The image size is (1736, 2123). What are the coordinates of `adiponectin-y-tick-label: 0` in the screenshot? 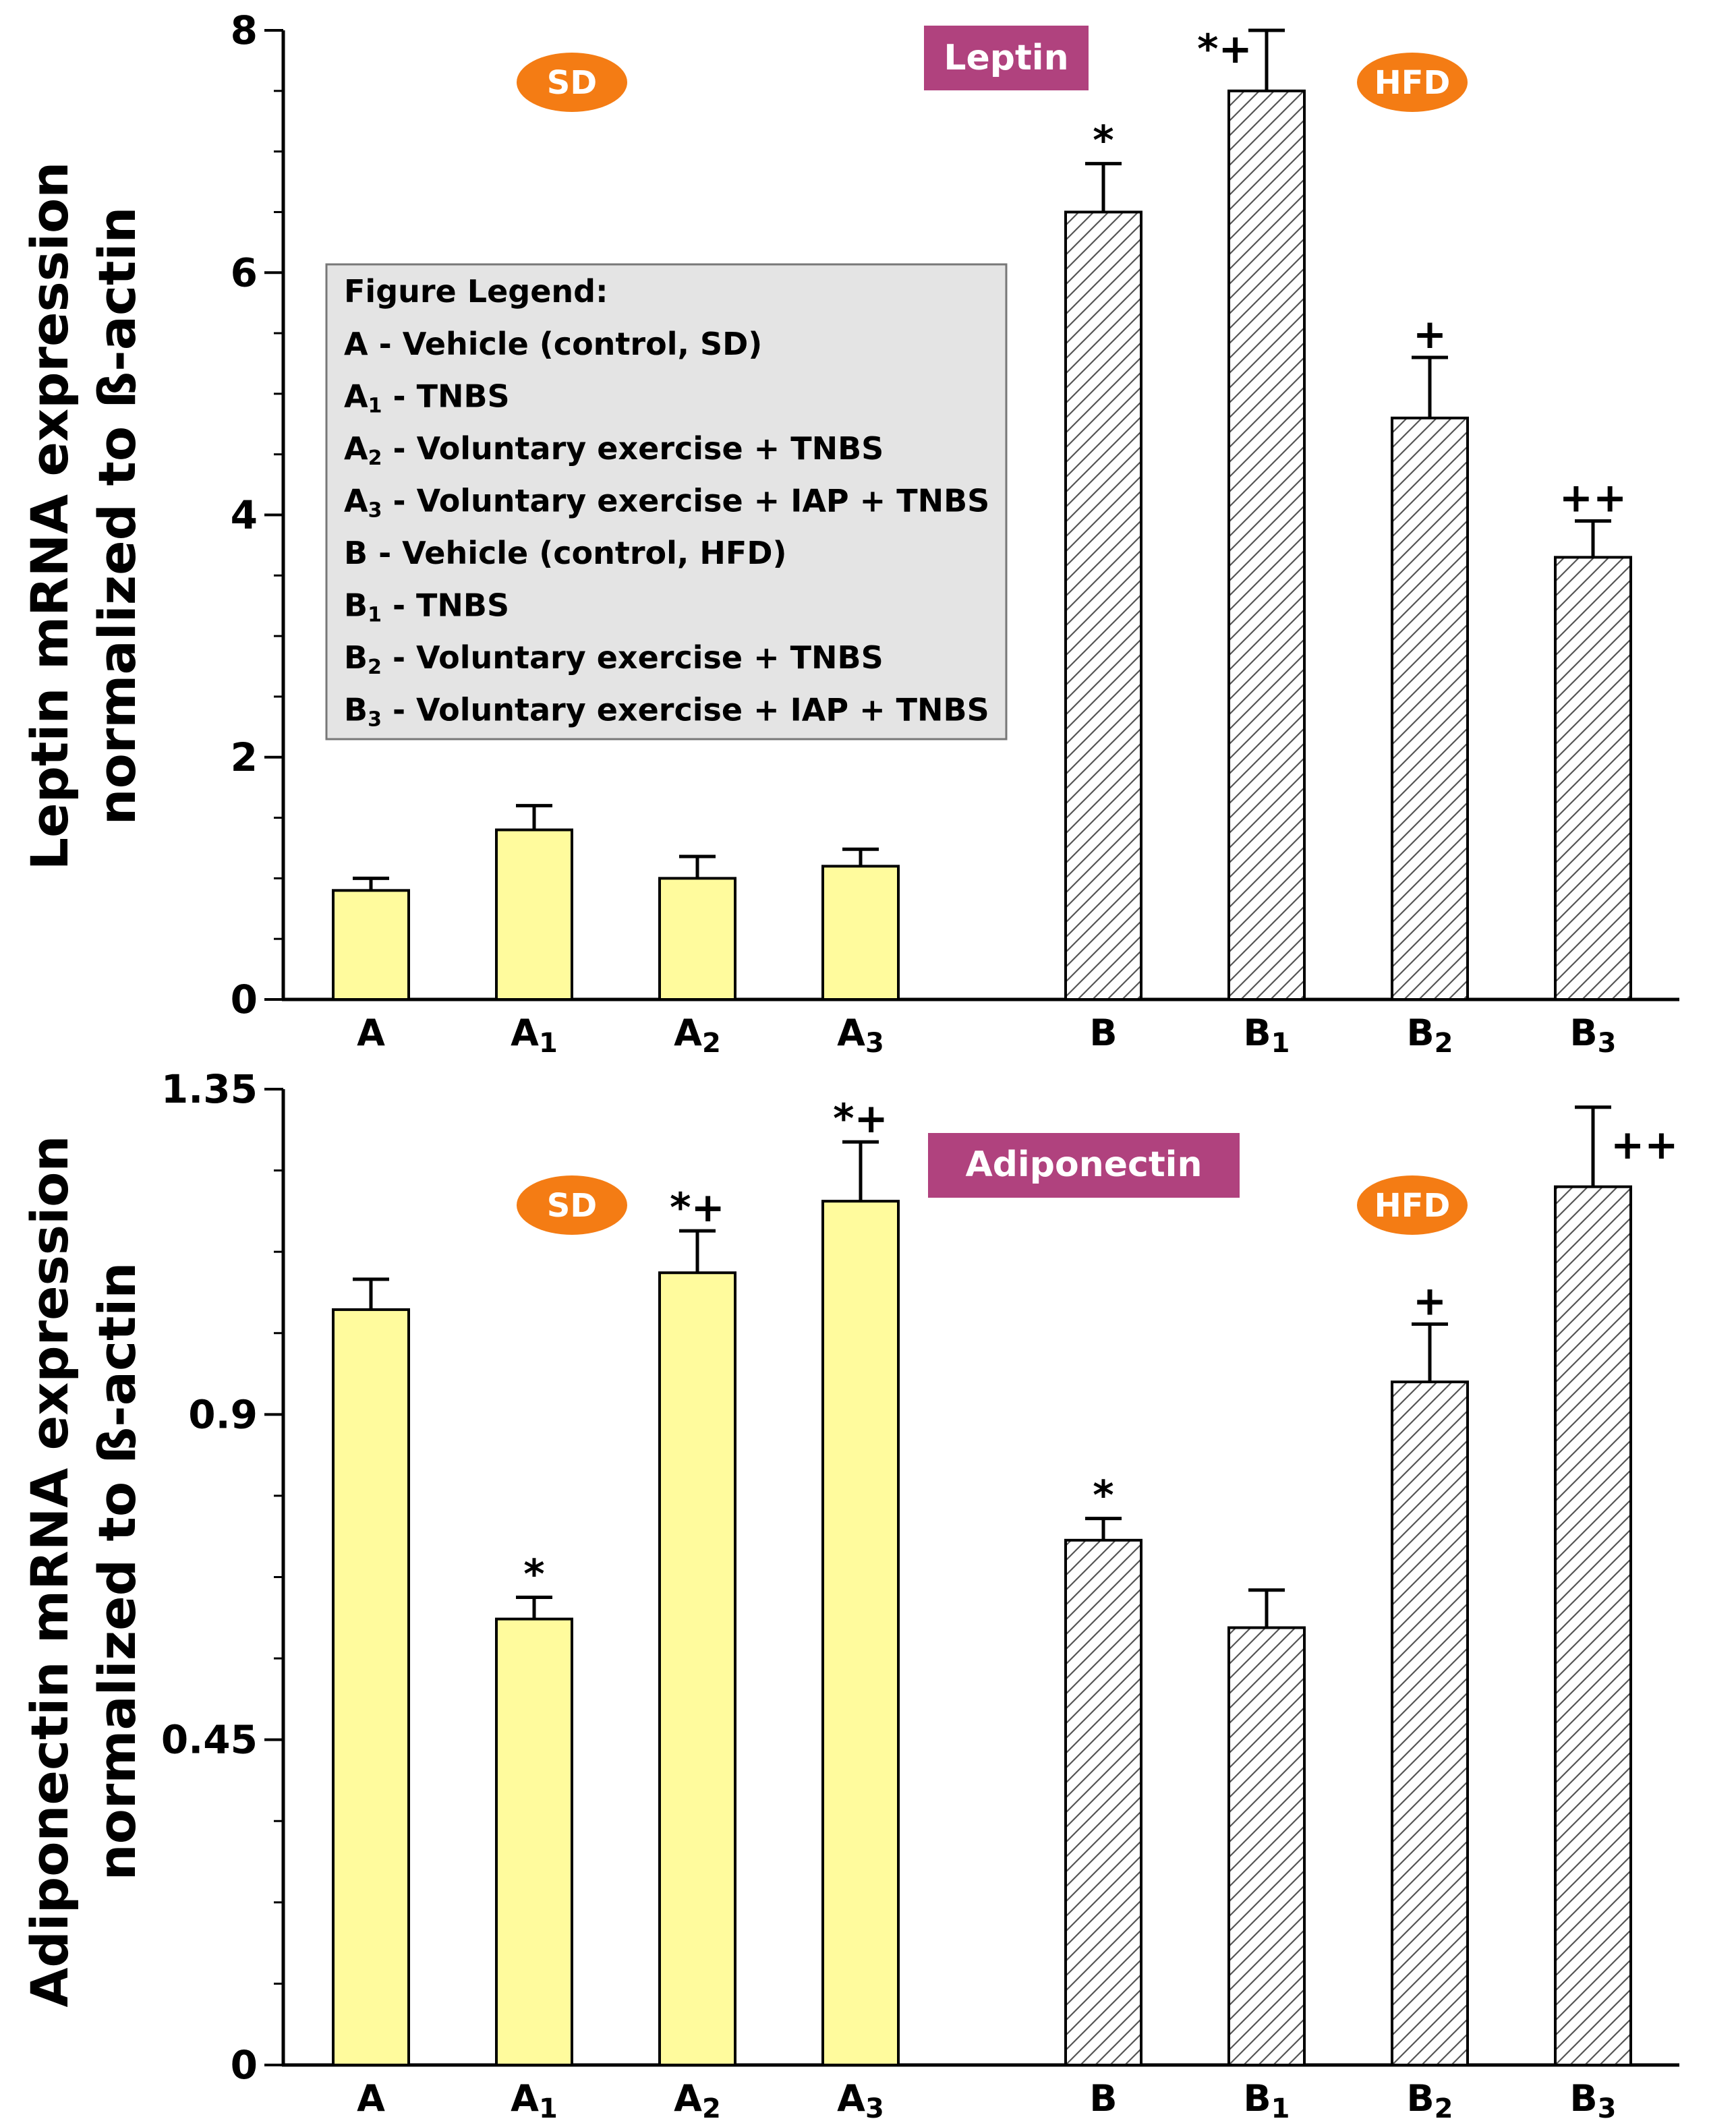 It's located at (244, 2065).